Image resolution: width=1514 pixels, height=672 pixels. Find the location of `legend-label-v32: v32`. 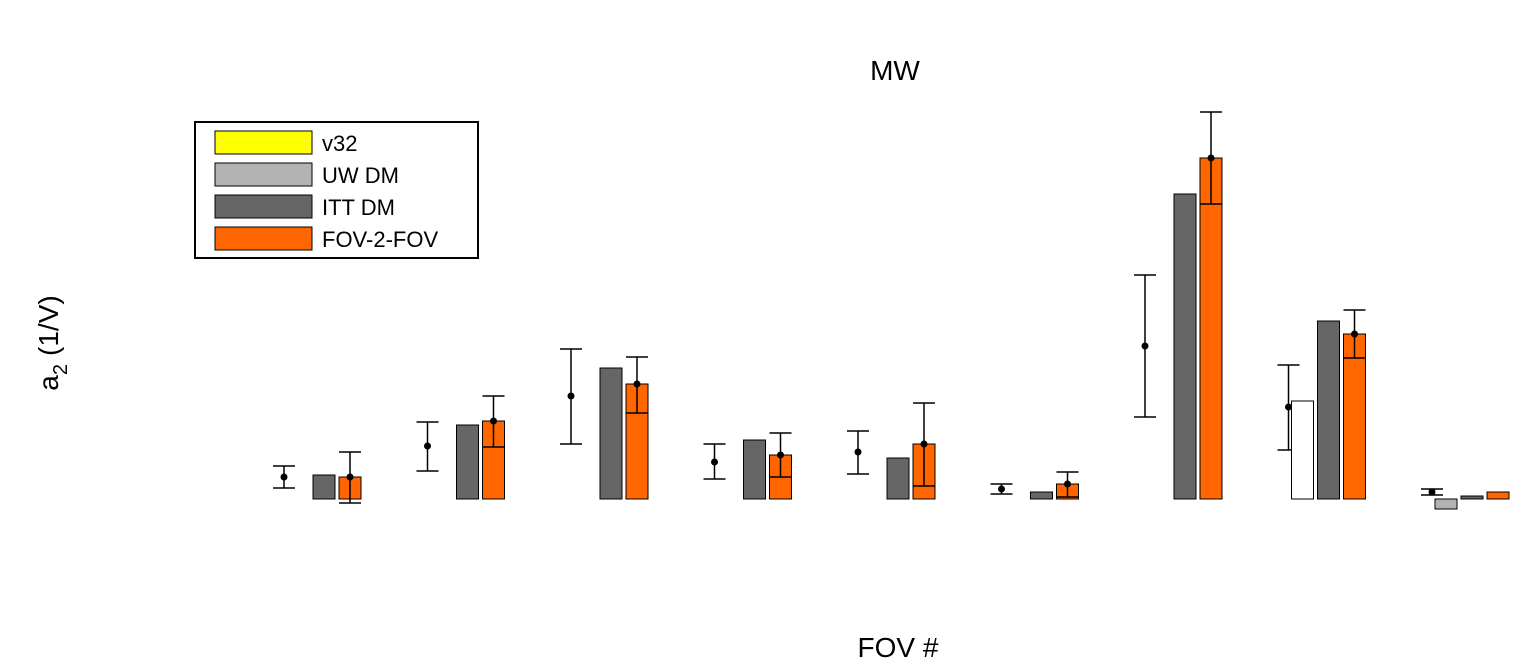

legend-label-v32: v32 is located at coordinates (339, 143).